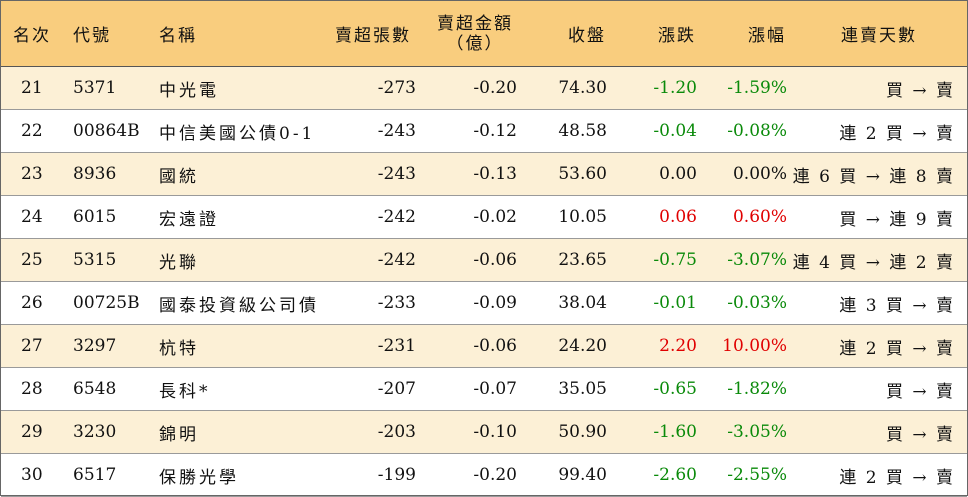  I want to click on name-cell: 長科*, so click(185, 391).